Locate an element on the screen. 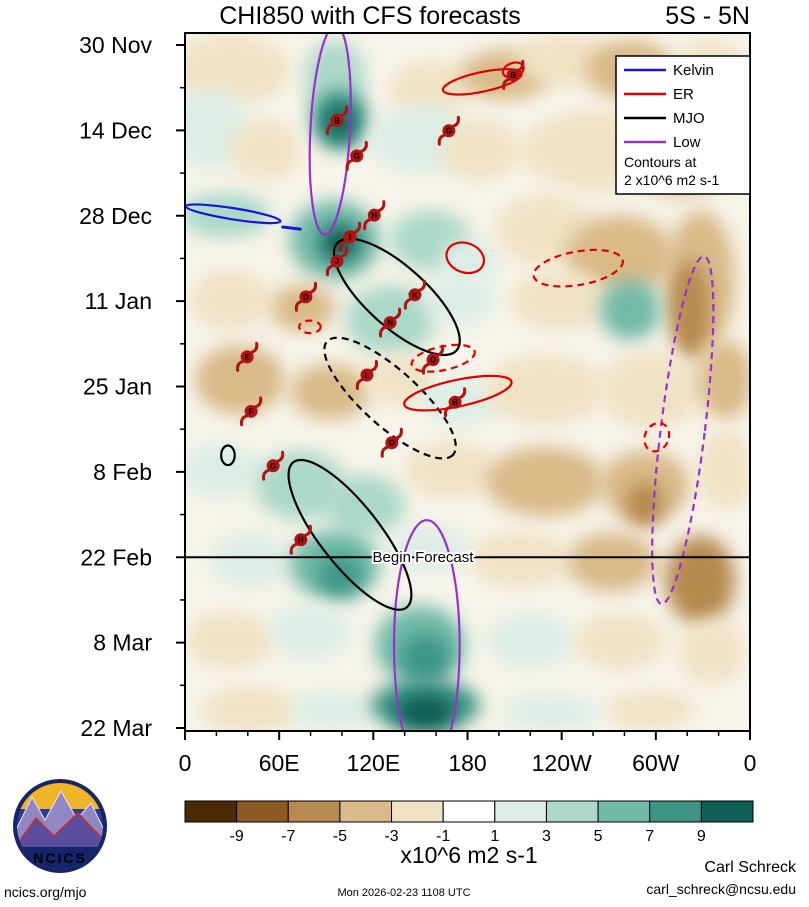  cyclone-marker: E is located at coordinates (247, 356).